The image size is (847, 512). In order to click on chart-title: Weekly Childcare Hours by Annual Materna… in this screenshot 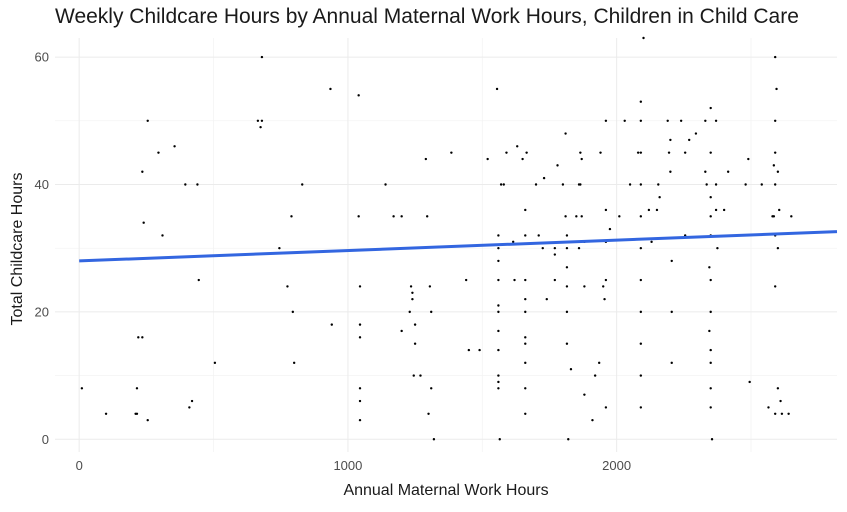, I will do `click(427, 16)`.